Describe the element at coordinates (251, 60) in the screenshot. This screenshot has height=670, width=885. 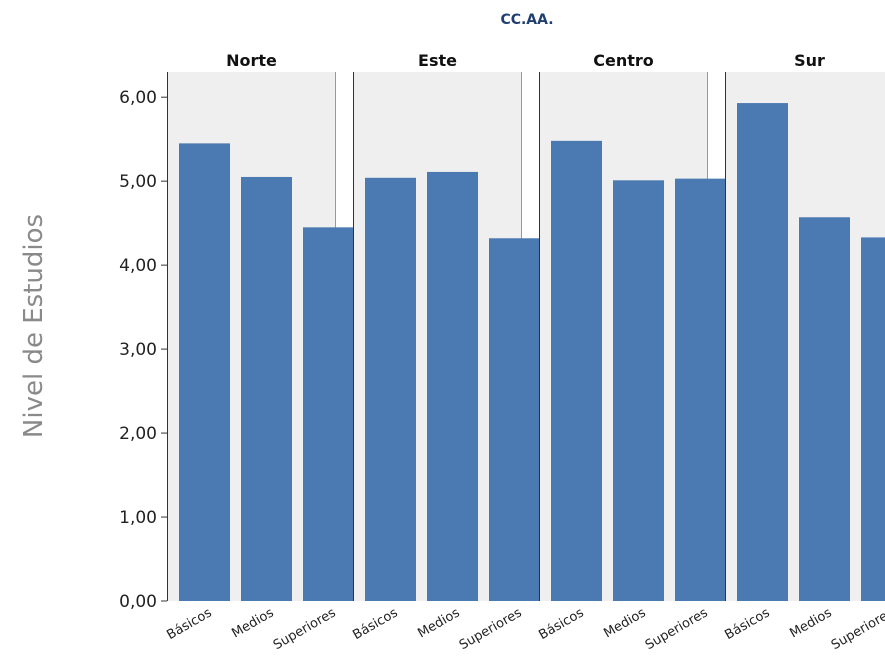
I see `facet-title: Norte` at that location.